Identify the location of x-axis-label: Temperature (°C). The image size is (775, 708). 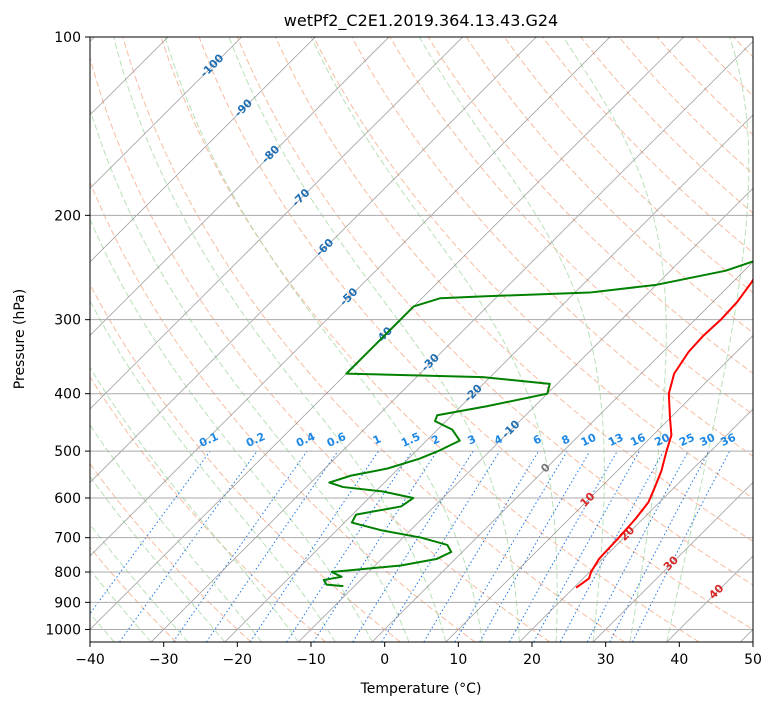
(421, 689).